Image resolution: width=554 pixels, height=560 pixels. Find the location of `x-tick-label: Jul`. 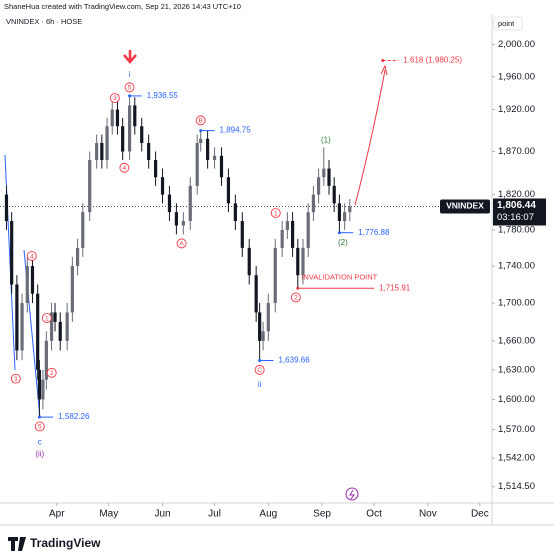

x-tick-label: Jul is located at coordinates (214, 514).